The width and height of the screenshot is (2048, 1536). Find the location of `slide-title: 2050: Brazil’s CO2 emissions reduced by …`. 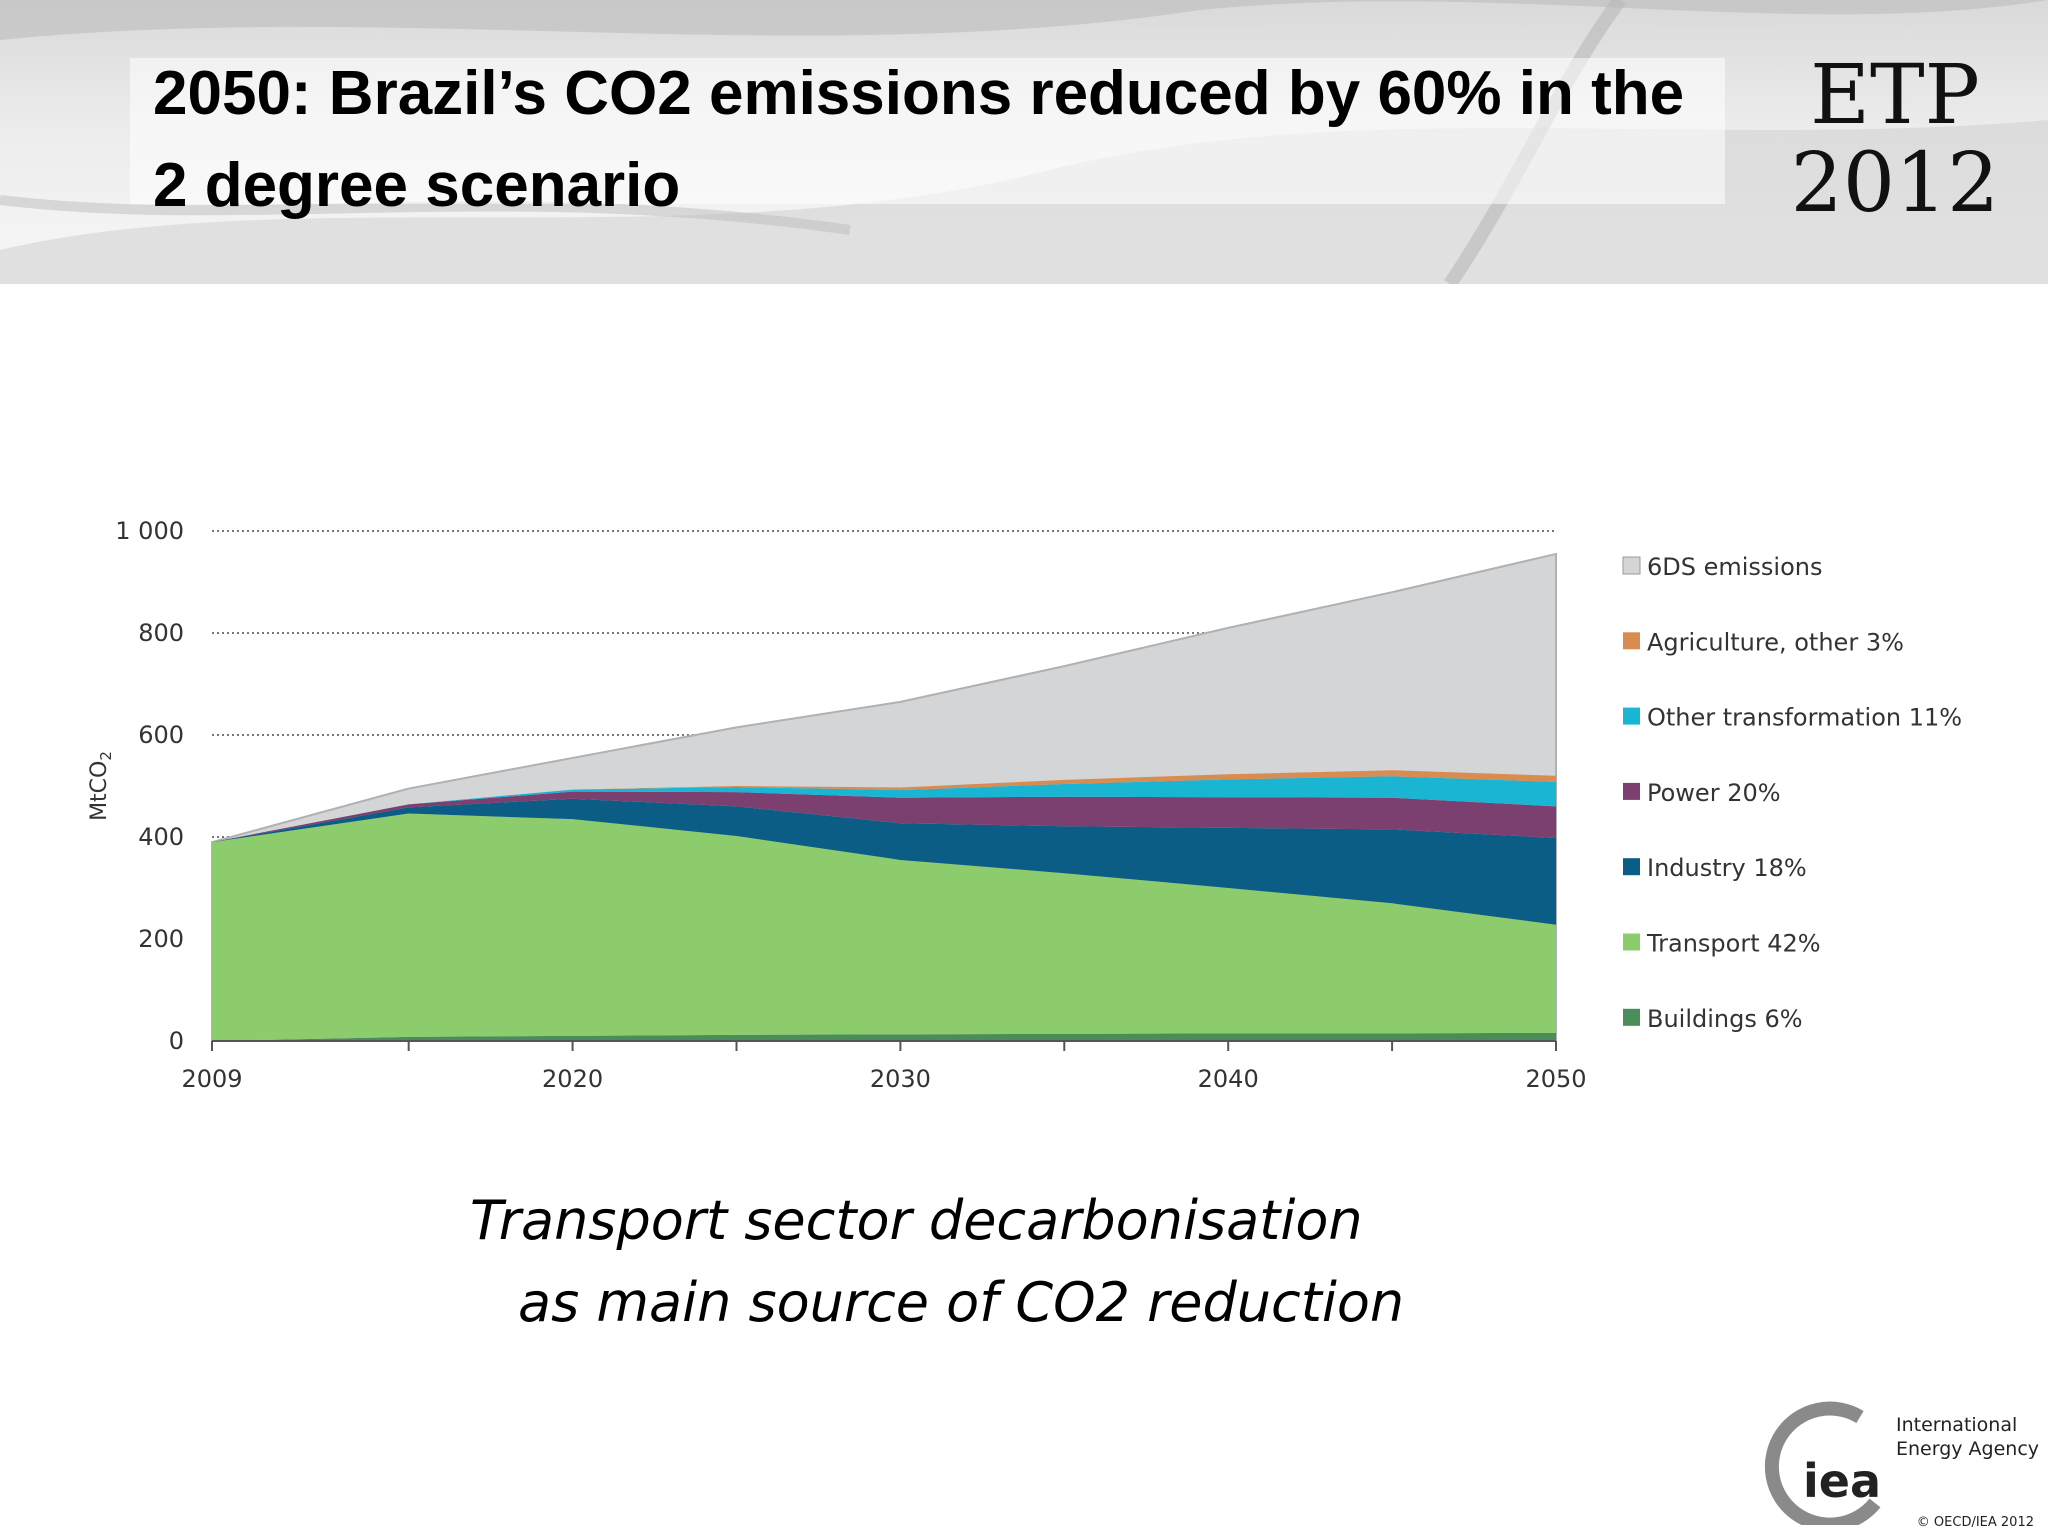

slide-title: 2050: Brazil’s CO2 emissions reduced by … is located at coordinates (919, 139).